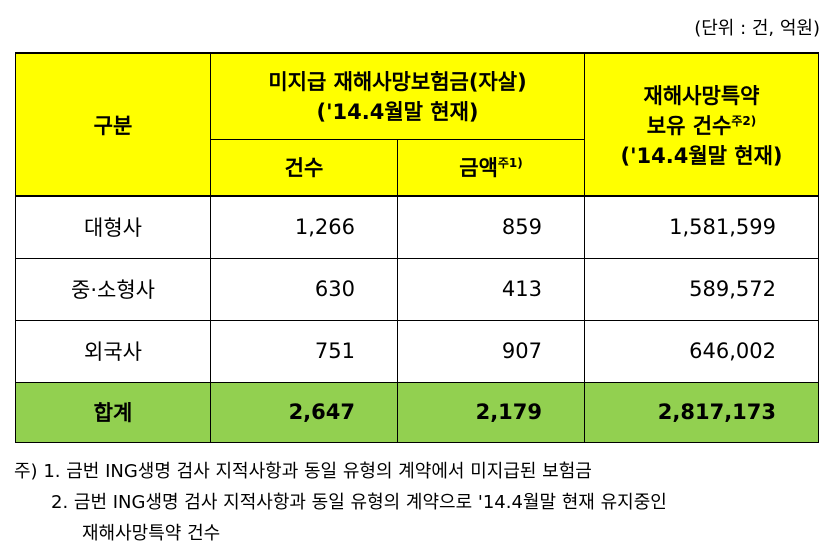 The image size is (834, 558). Describe the element at coordinates (113, 412) in the screenshot. I see `total-label: 합계` at that location.